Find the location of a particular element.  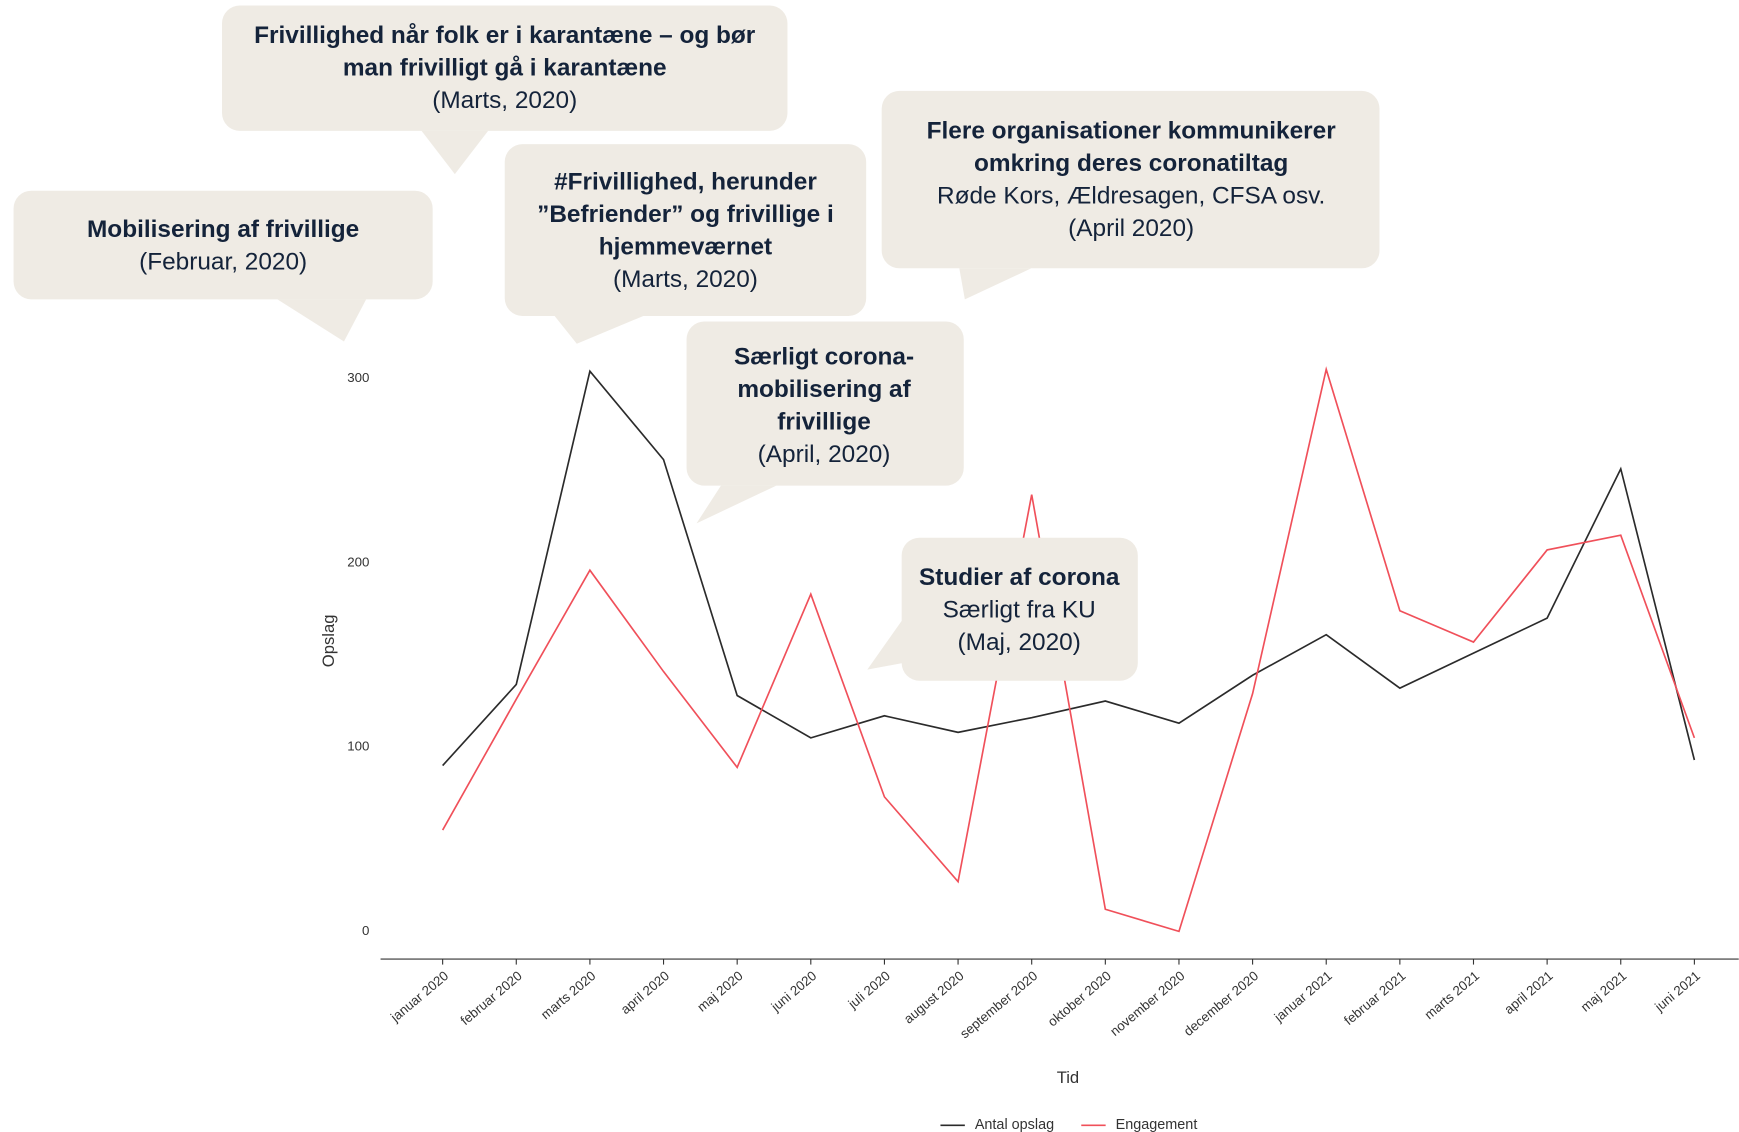

callout-text: Røde Kors, Ældresagen, CFSA osv. is located at coordinates (1131, 195).